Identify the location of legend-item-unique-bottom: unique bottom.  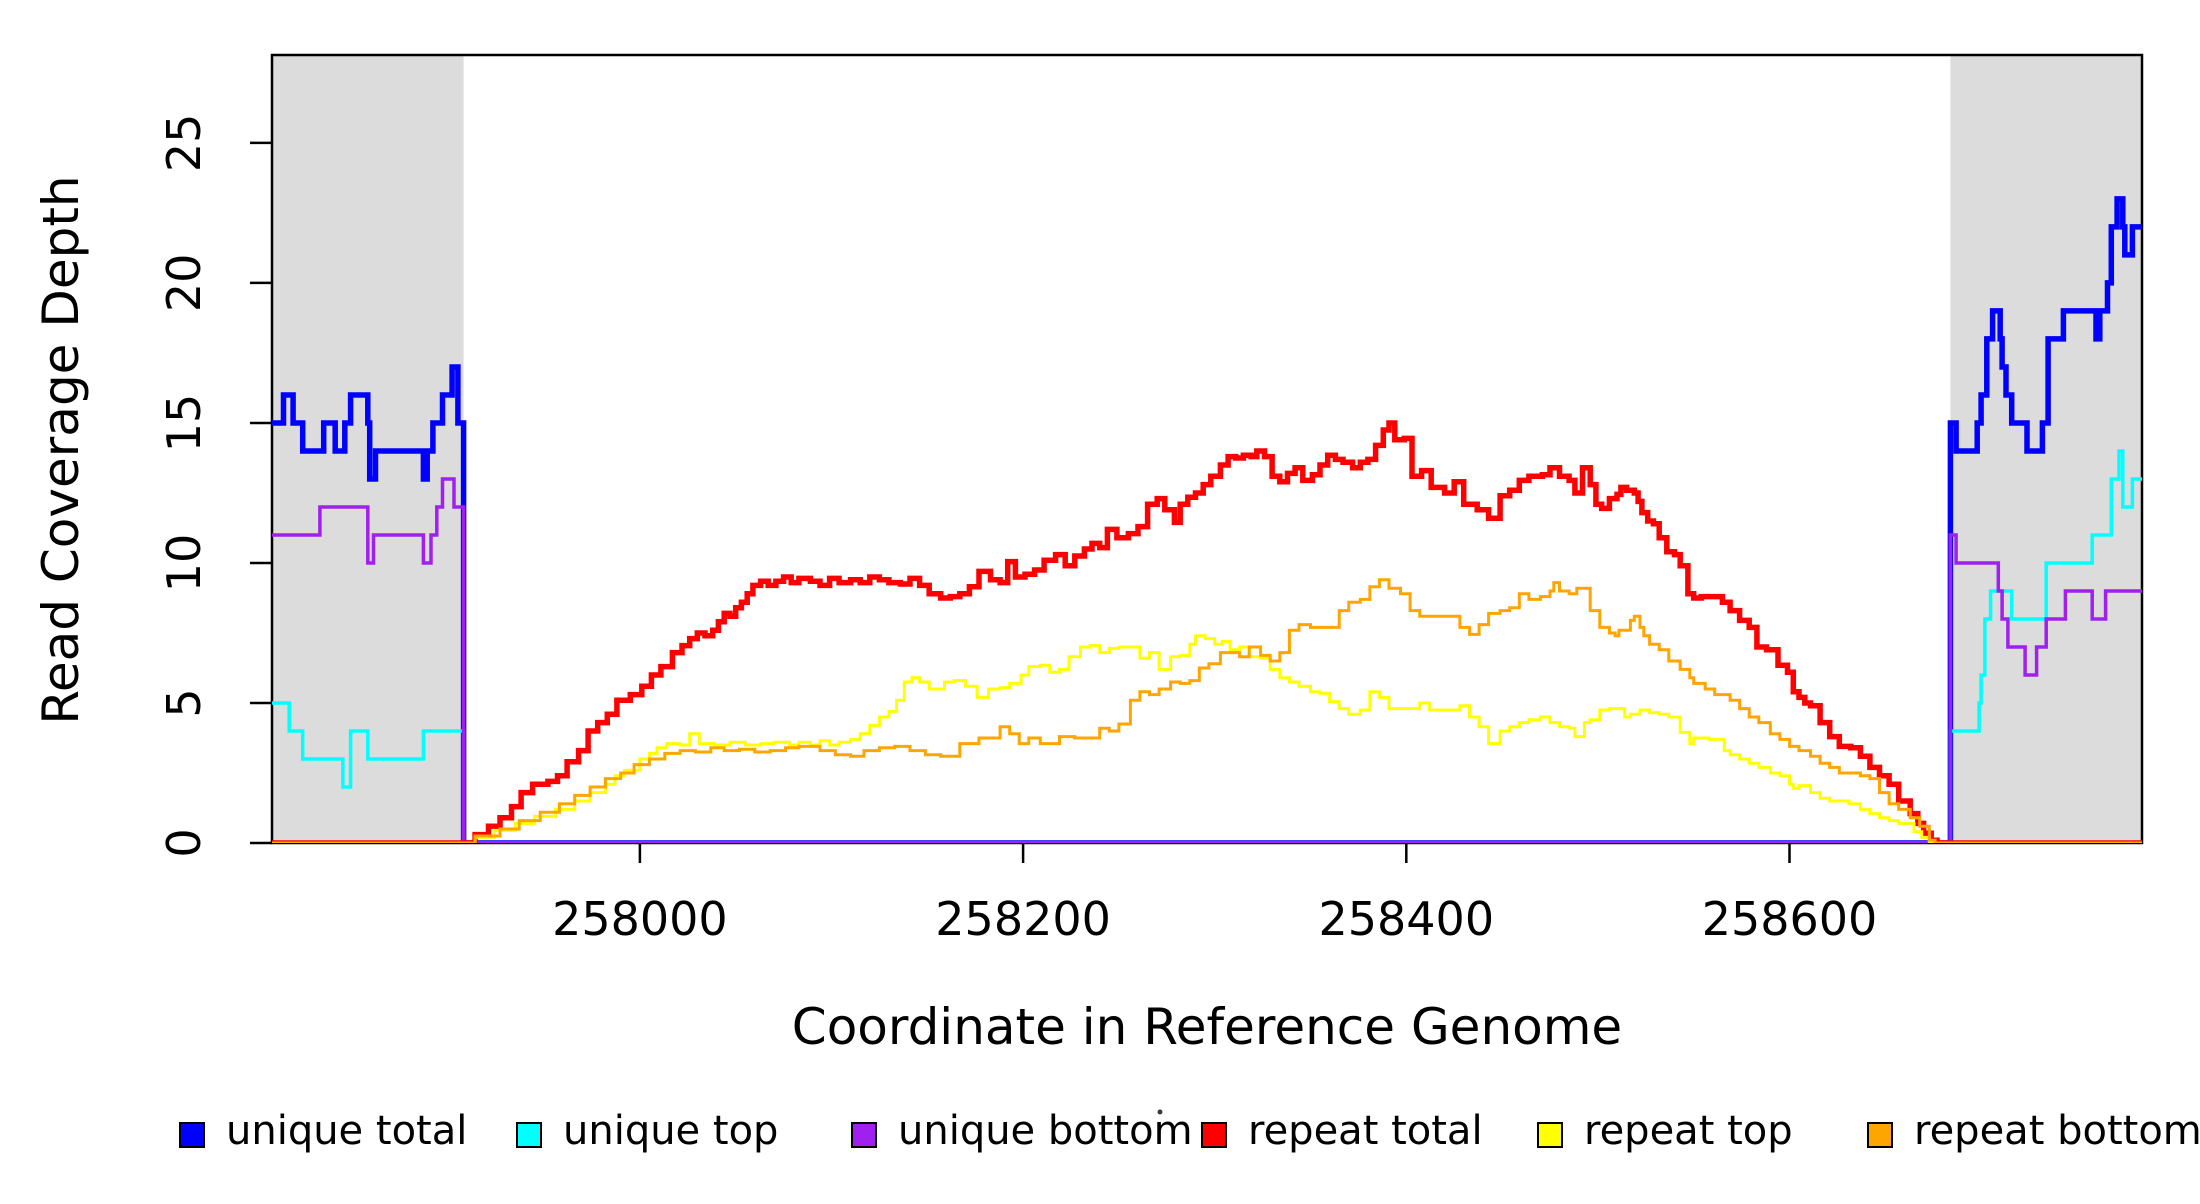
(1022, 1131).